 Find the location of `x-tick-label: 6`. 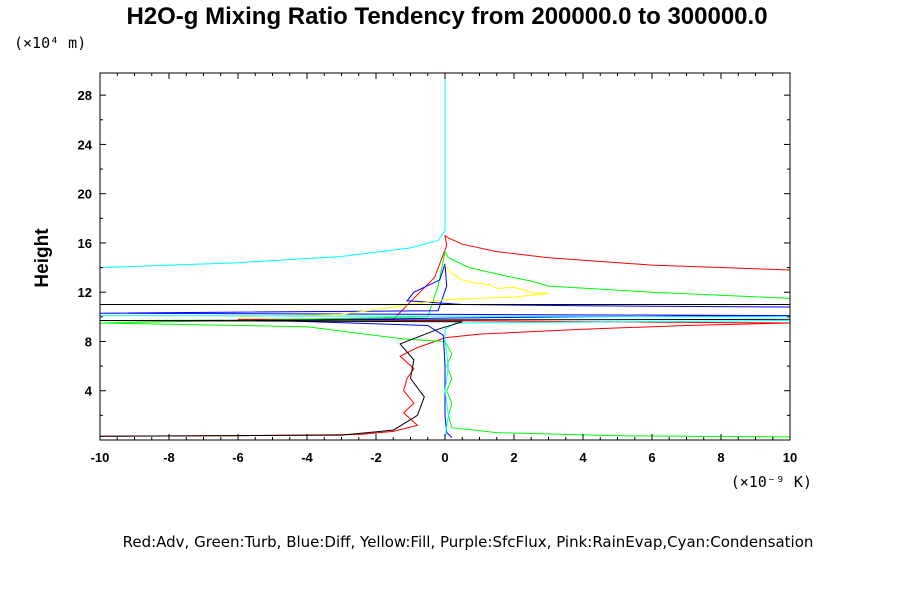

x-tick-label: 6 is located at coordinates (651, 457).